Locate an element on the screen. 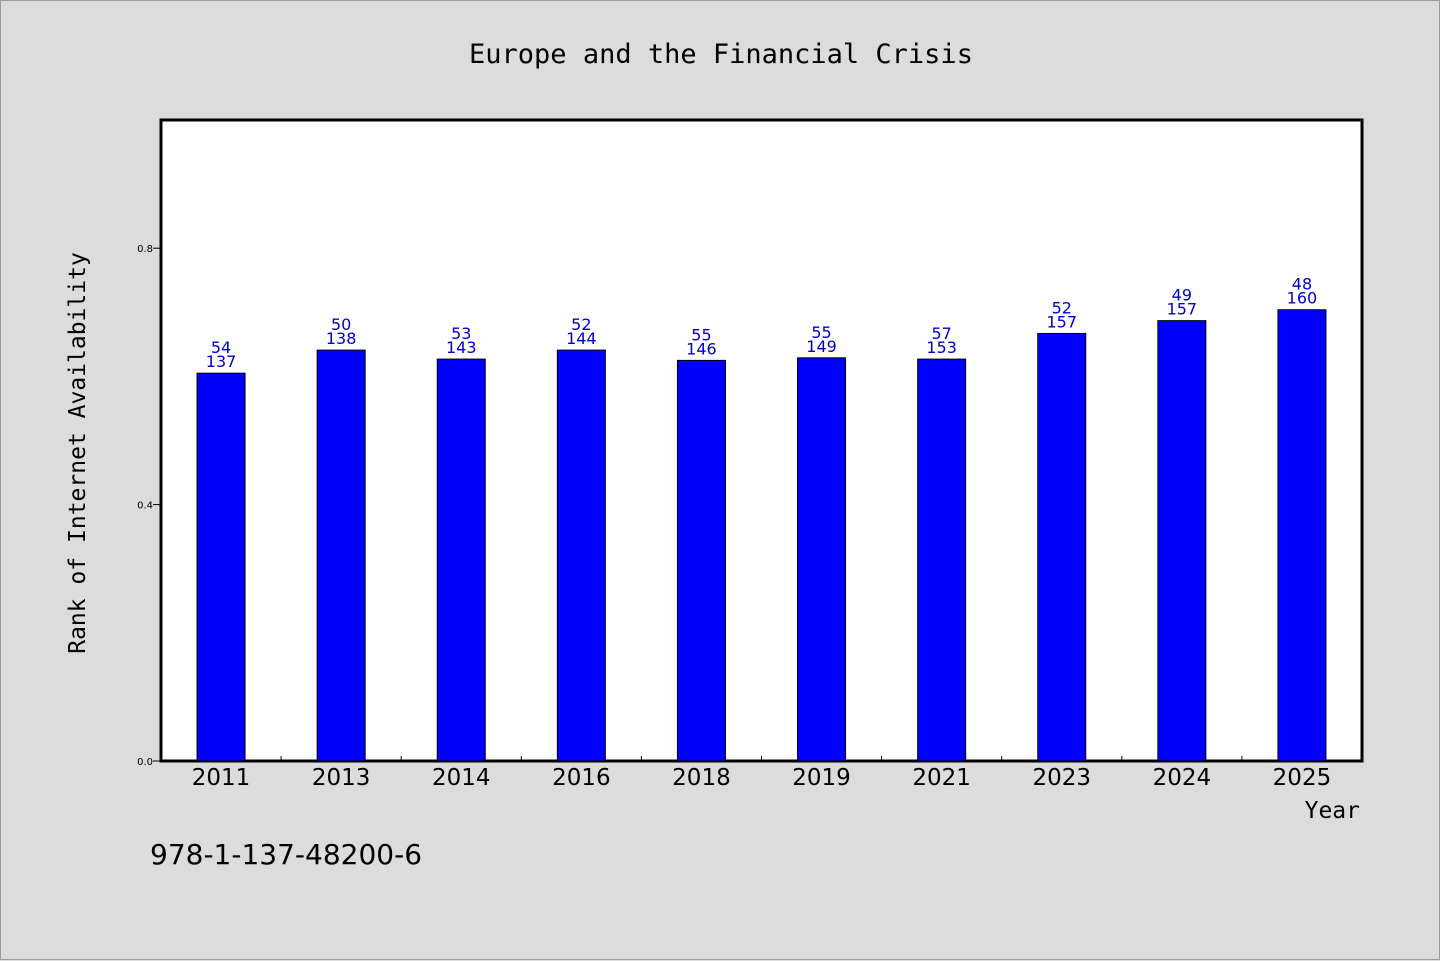 This screenshot has width=1440, height=961. y-axis-title: Rank of Internet Availability is located at coordinates (78, 453).